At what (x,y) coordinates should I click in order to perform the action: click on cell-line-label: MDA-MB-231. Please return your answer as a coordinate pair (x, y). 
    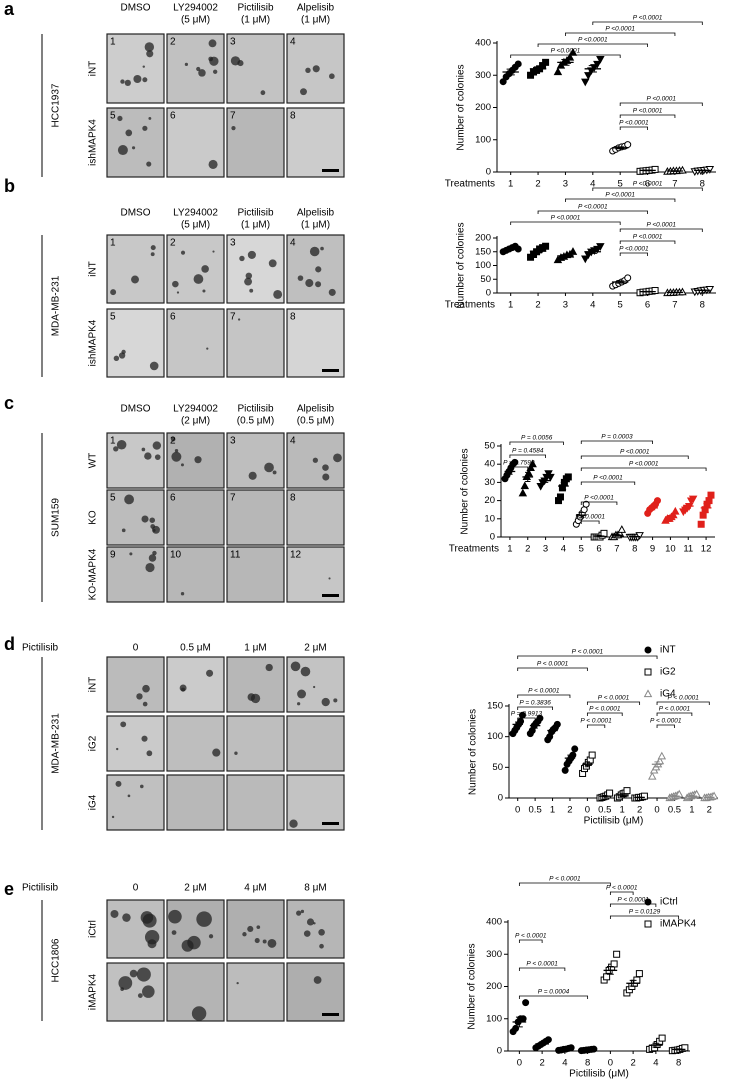
    Looking at the image, I should click on (56, 743).